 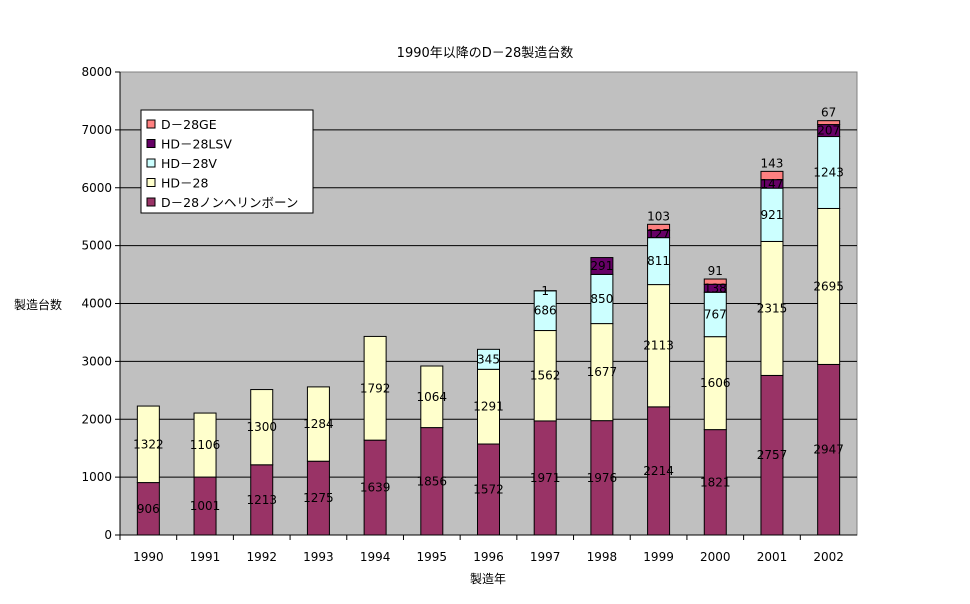 I want to click on y-tick-label: 5000, so click(x=96, y=246).